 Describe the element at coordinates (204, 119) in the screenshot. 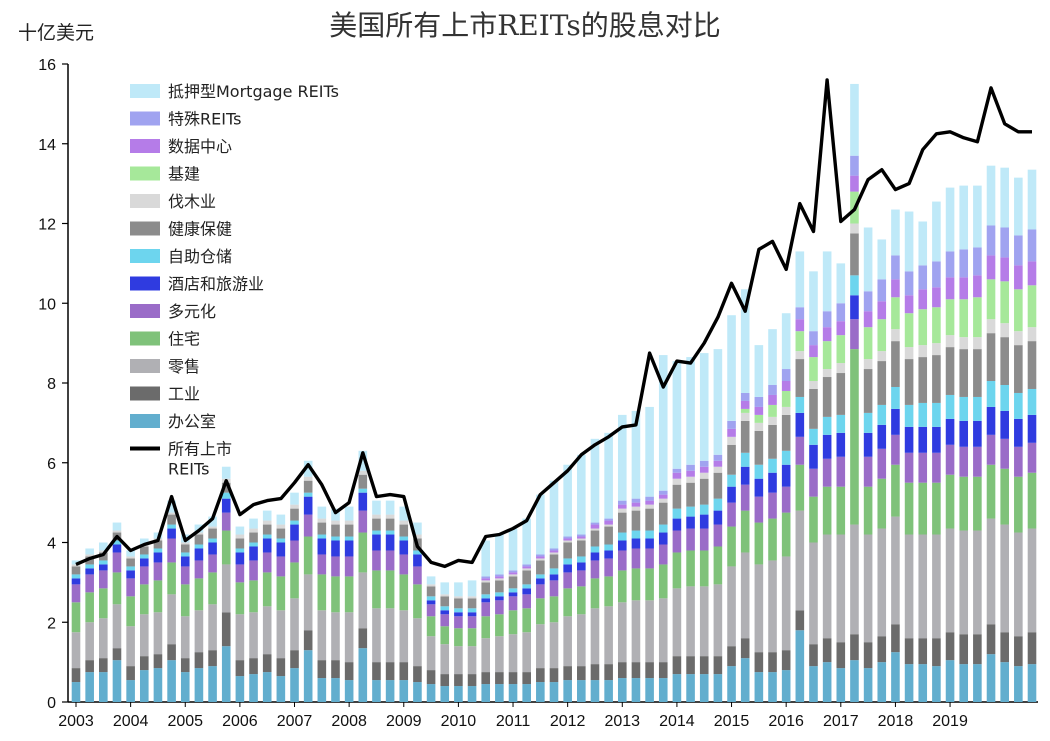

I see `legend-label: 特殊REITs` at that location.